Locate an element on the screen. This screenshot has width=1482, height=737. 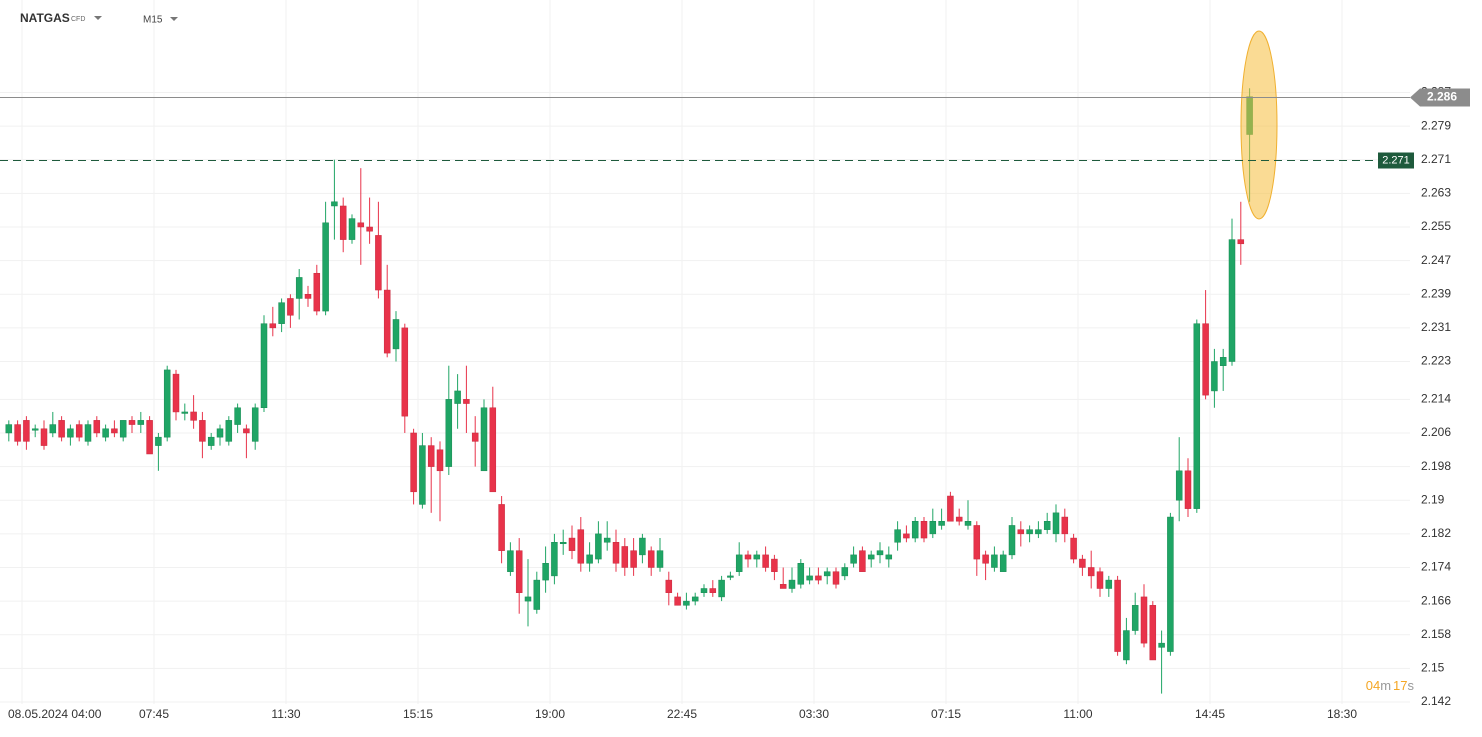
y-tick-label: 2.239 is located at coordinates (1436, 293).